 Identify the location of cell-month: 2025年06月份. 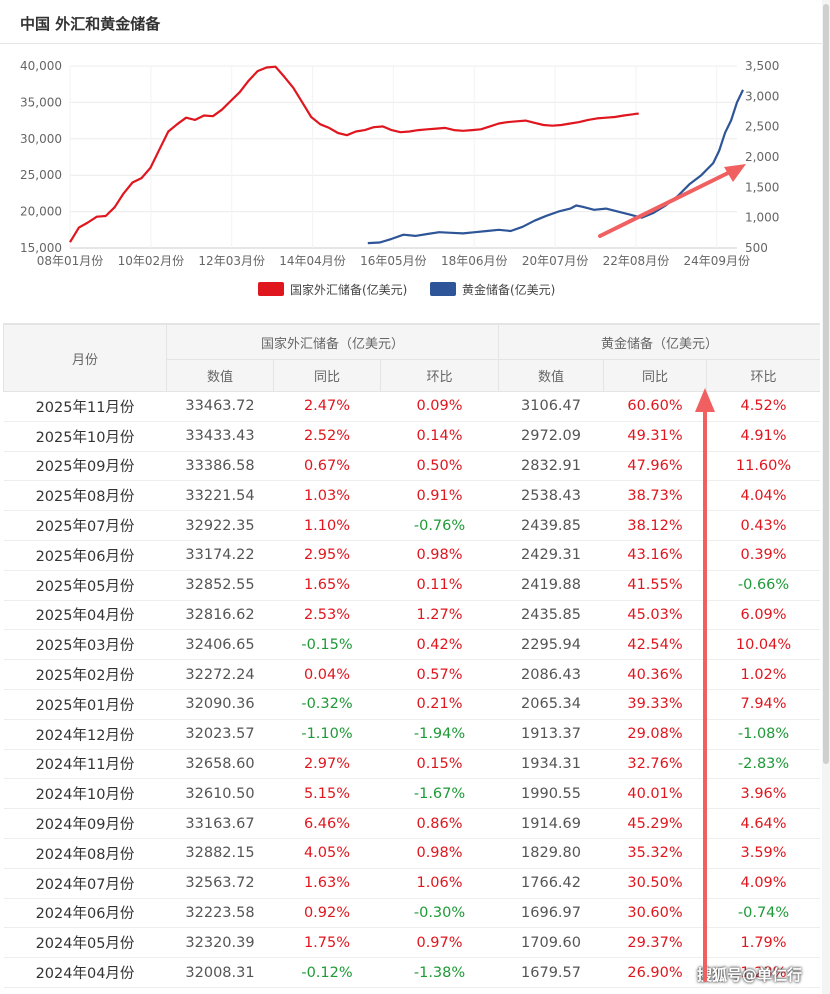
(85, 555).